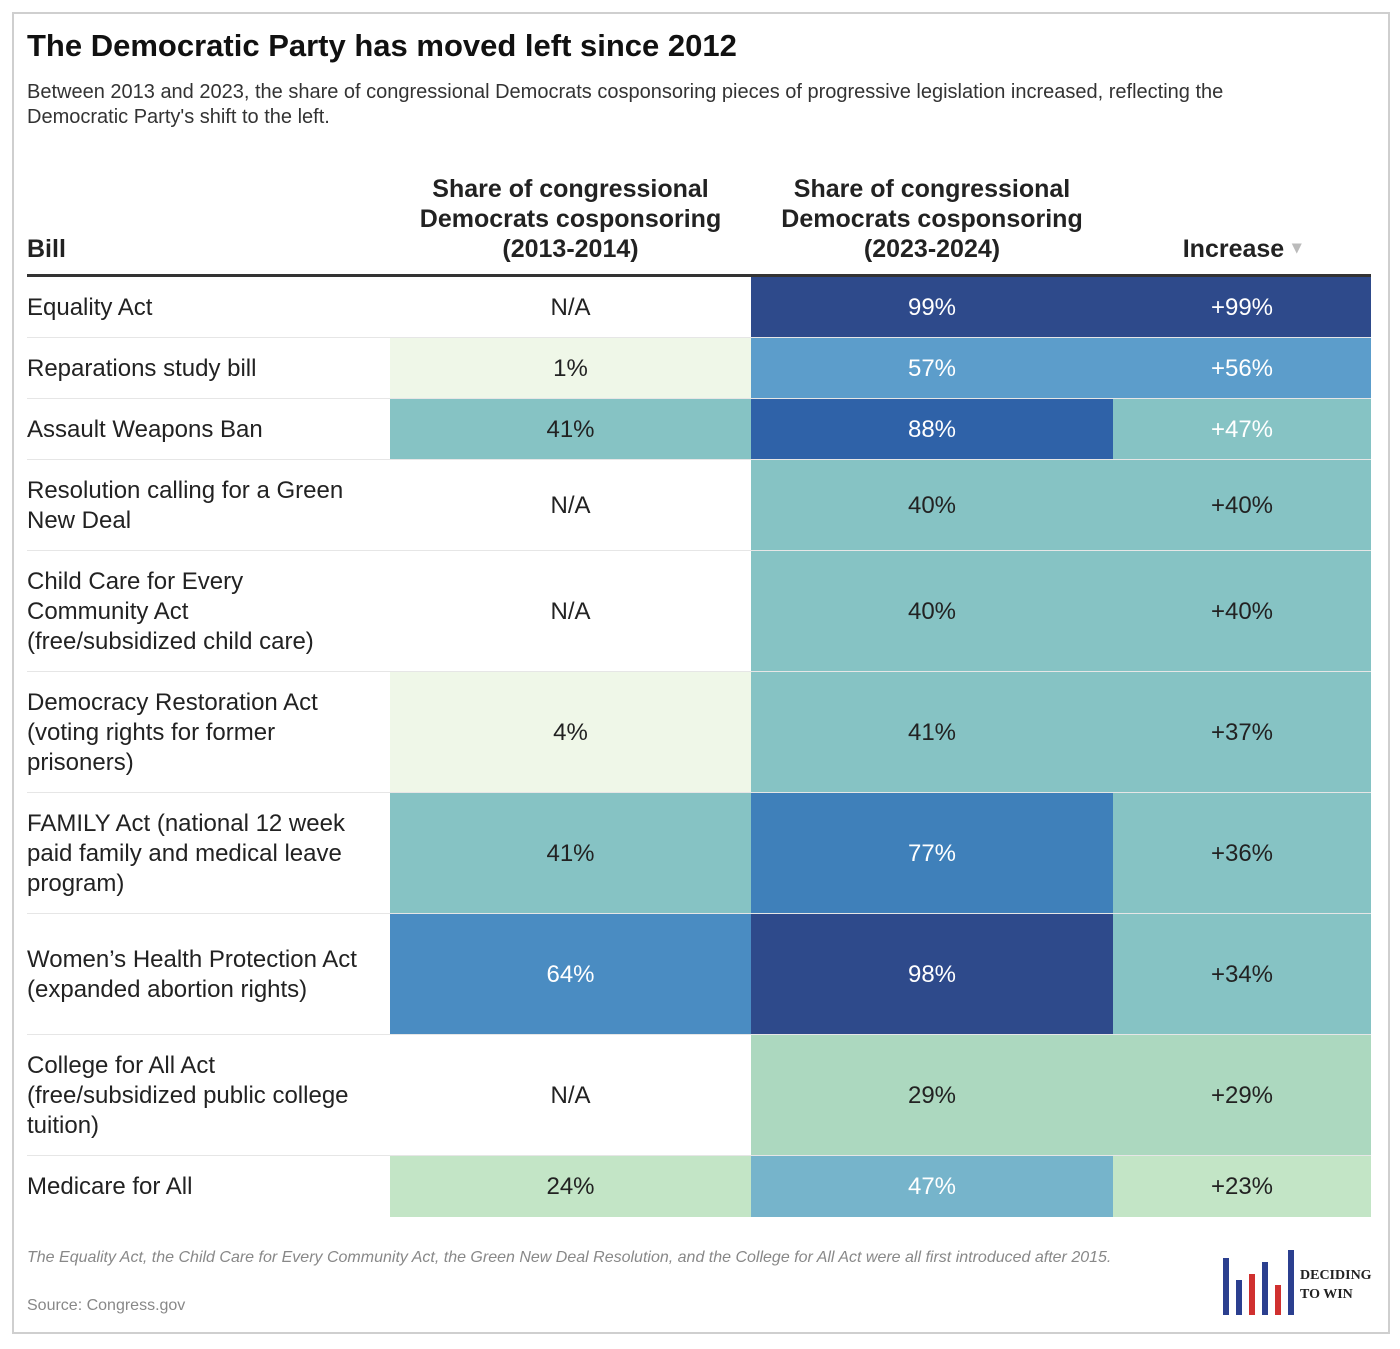 Image resolution: width=1400 pixels, height=1349 pixels. What do you see at coordinates (932, 368) in the screenshot?
I see `value-cell: 57%` at bounding box center [932, 368].